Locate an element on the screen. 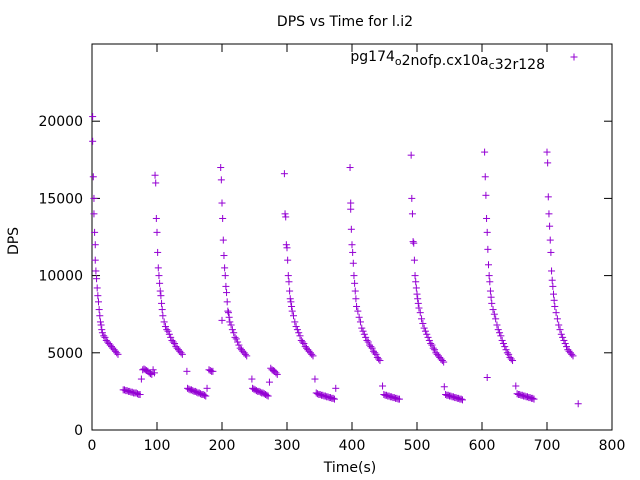  y-axis-label: DPS is located at coordinates (14, 241).